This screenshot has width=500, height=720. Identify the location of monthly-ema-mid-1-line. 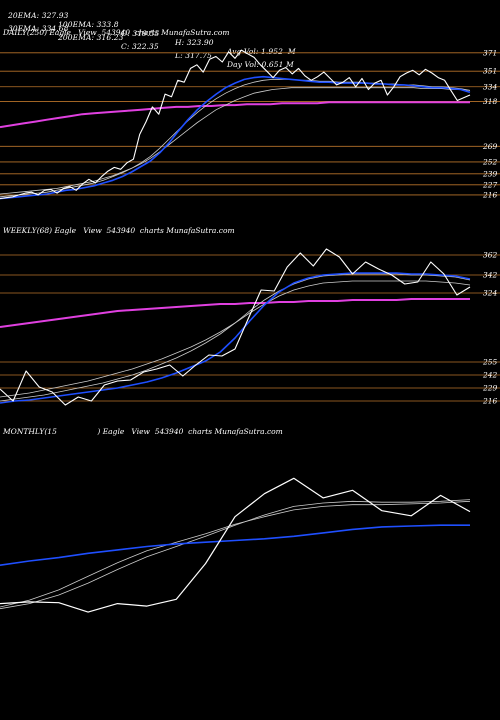
(235, 554).